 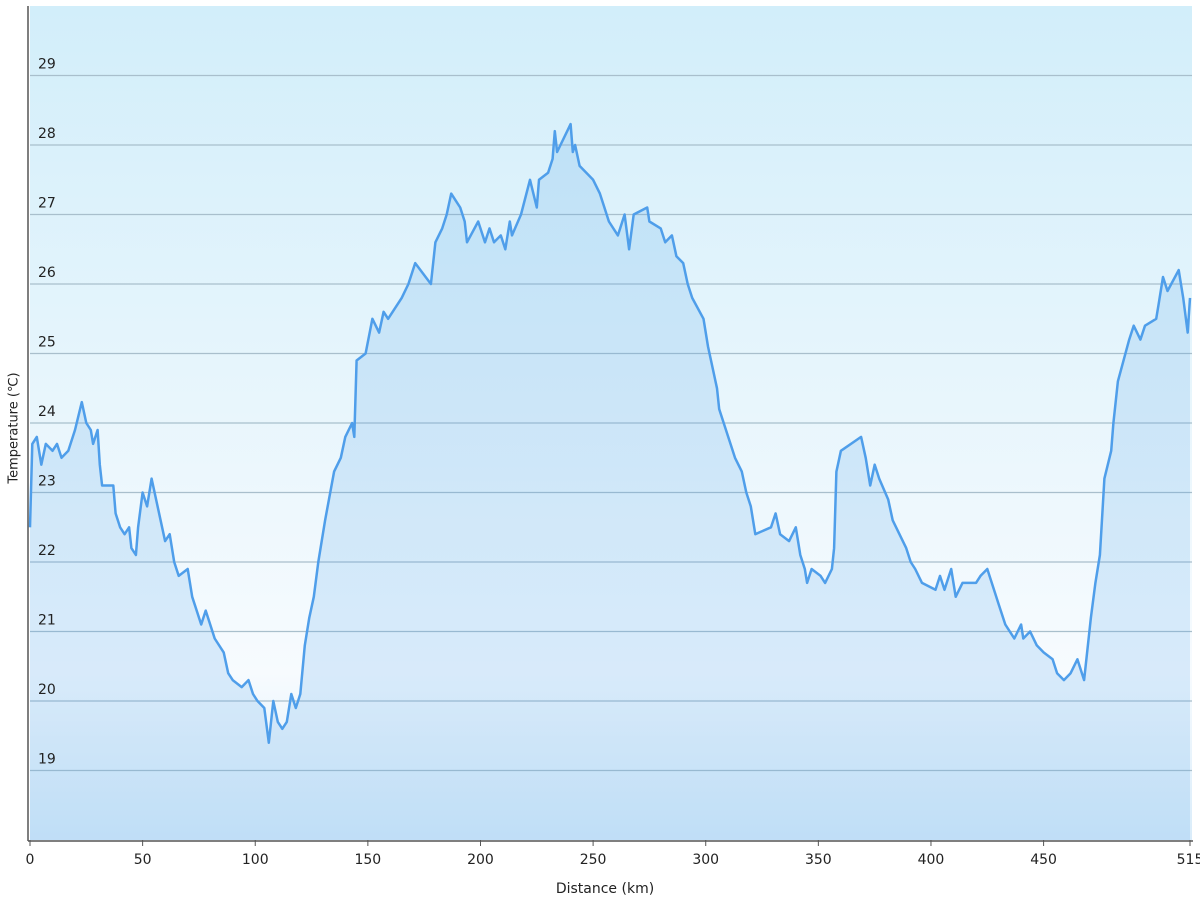 What do you see at coordinates (47, 482) in the screenshot?
I see `y-tick-label: 23` at bounding box center [47, 482].